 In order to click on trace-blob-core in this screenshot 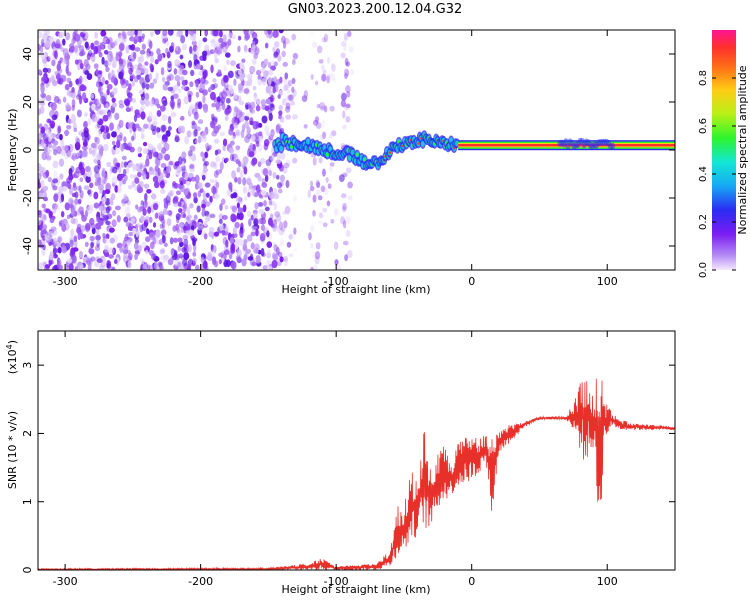, I will do `click(365, 159)`.